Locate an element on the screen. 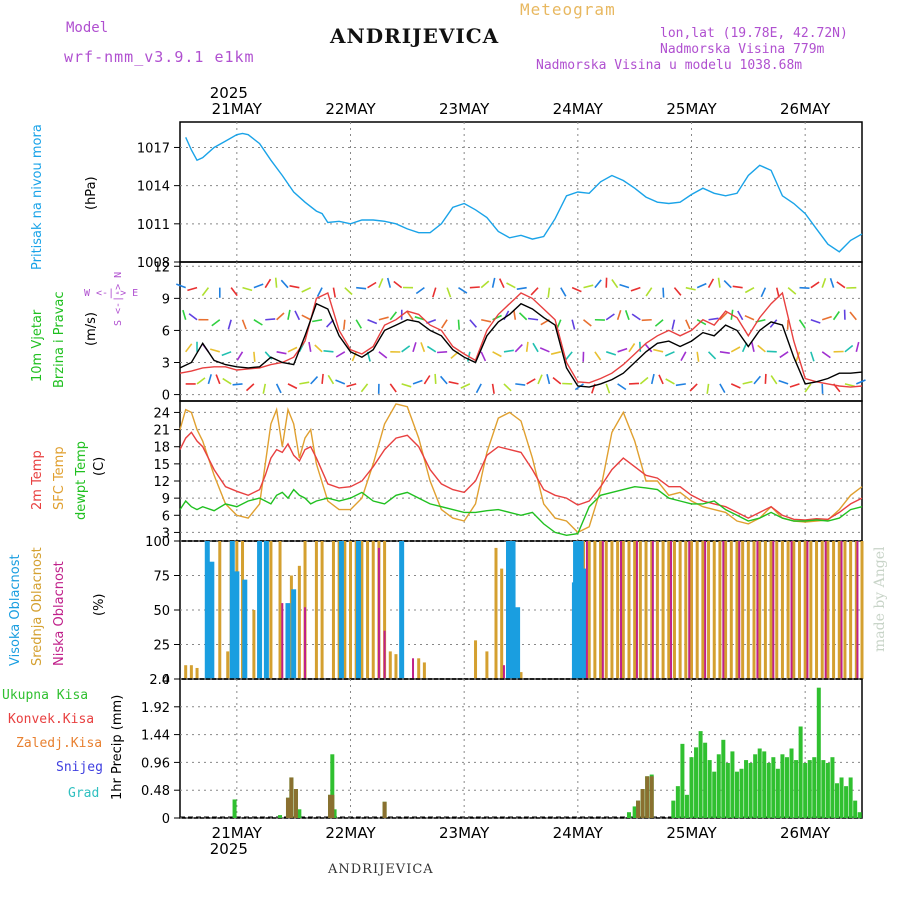 The width and height of the screenshot is (900, 900). model-elevation-label: Nadmorska Visina u modelu 1038.68m is located at coordinates (669, 65).